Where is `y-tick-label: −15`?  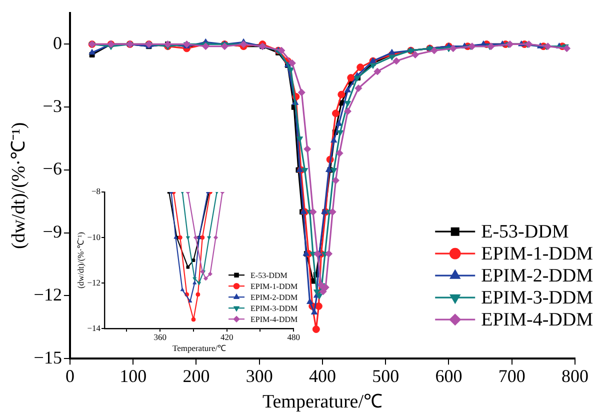
y-tick-label: −15 is located at coordinates (48, 357).